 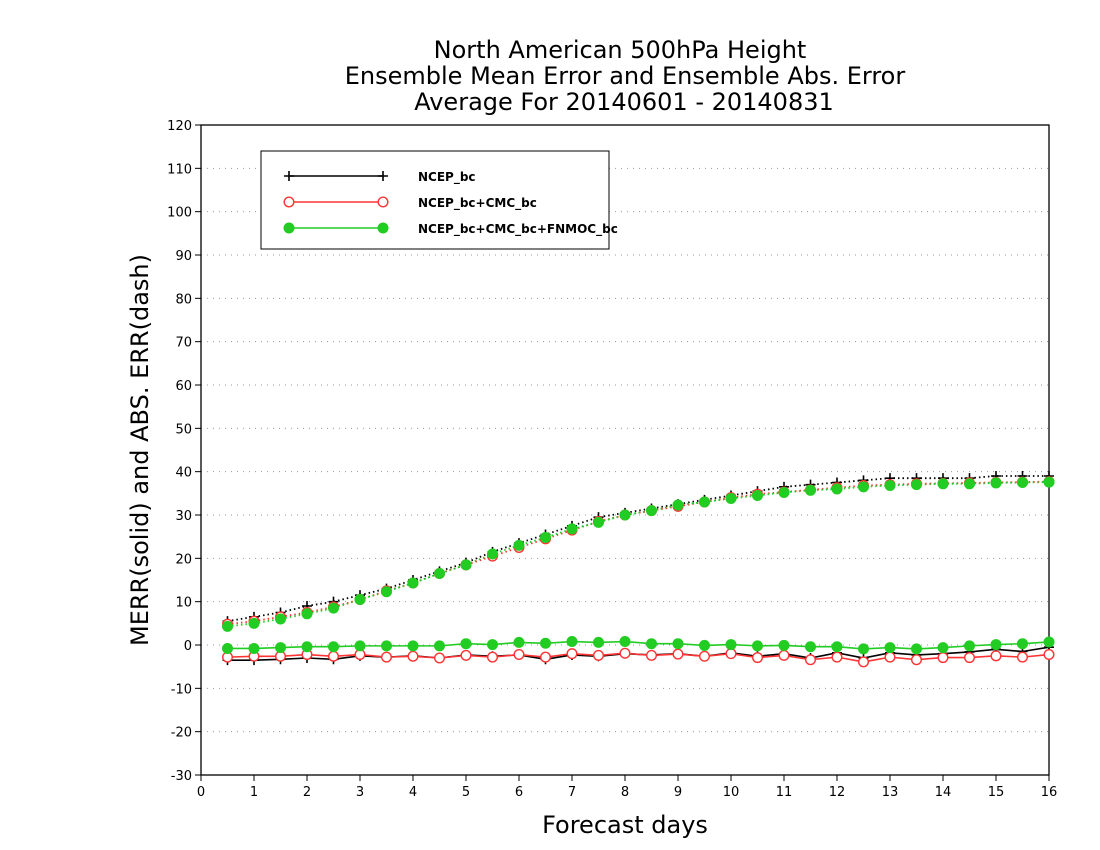 I want to click on legend-item: NCEP_bc+CMC_bc+FNMOC_bc, so click(x=450, y=229).